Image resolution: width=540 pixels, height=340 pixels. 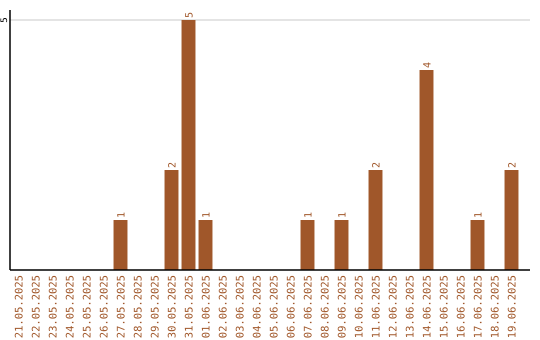 I want to click on data-label: 4, so click(x=428, y=65).